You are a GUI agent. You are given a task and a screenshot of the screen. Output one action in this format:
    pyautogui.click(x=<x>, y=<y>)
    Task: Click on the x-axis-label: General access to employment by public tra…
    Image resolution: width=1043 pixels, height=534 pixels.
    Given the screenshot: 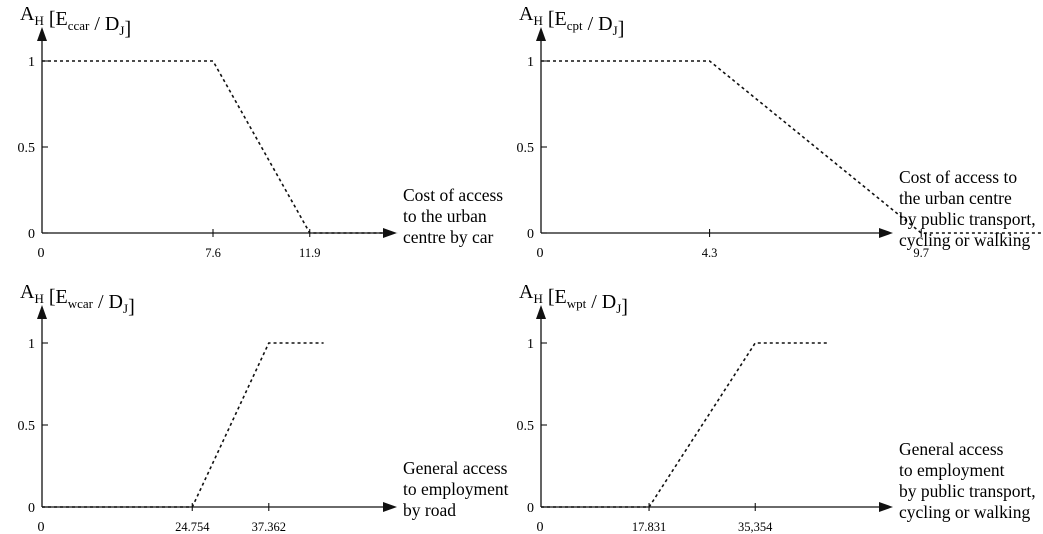 What is the action you would take?
    pyautogui.click(x=967, y=480)
    